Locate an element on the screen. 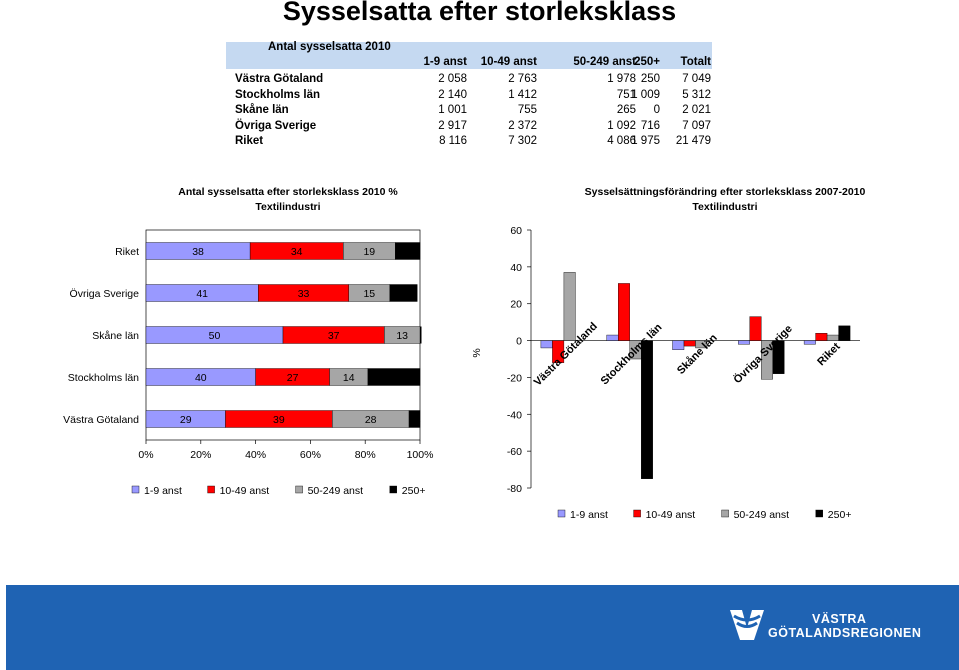  chart1-data-label: 41 is located at coordinates (202, 294).